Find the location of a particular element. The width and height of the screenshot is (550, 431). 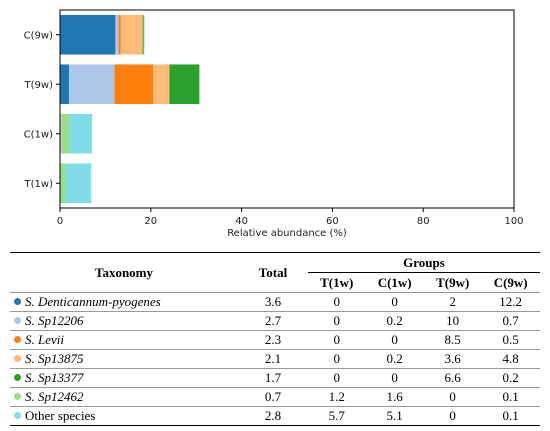

group-value-cell: 1.6 is located at coordinates (394, 397).